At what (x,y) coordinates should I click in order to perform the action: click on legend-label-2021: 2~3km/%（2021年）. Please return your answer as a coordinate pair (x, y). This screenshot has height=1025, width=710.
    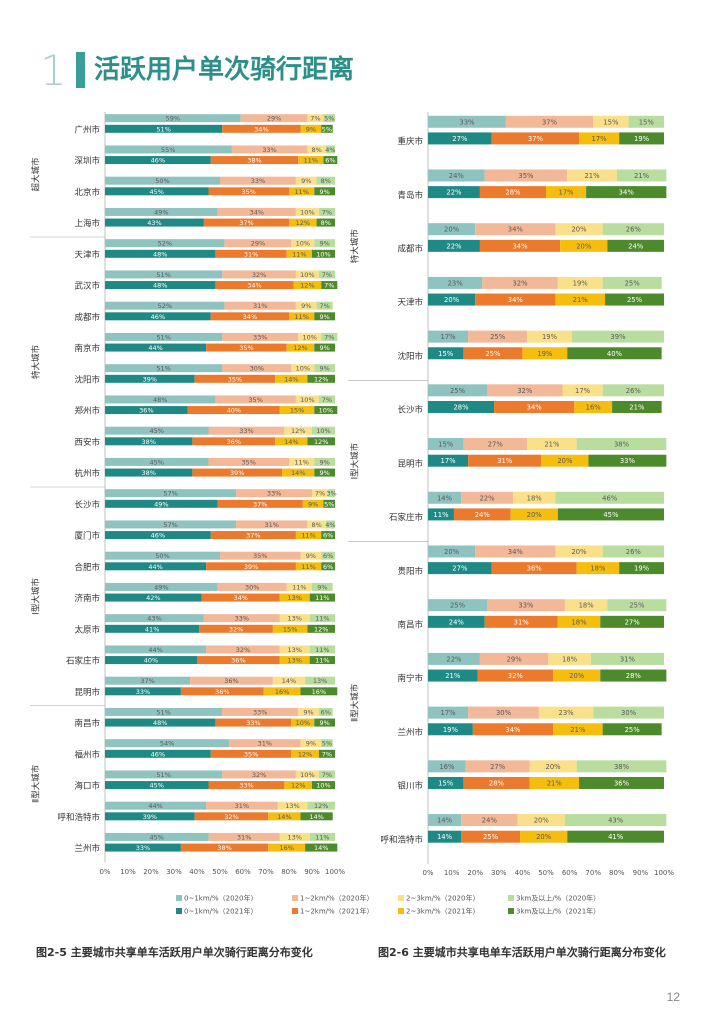
    Looking at the image, I should click on (442, 911).